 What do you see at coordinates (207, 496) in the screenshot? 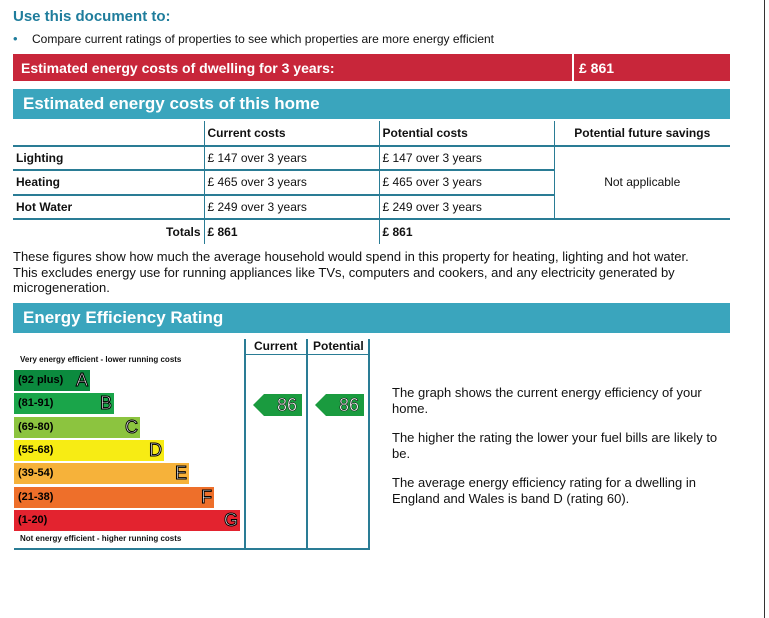
I see `band-letter: F` at bounding box center [207, 496].